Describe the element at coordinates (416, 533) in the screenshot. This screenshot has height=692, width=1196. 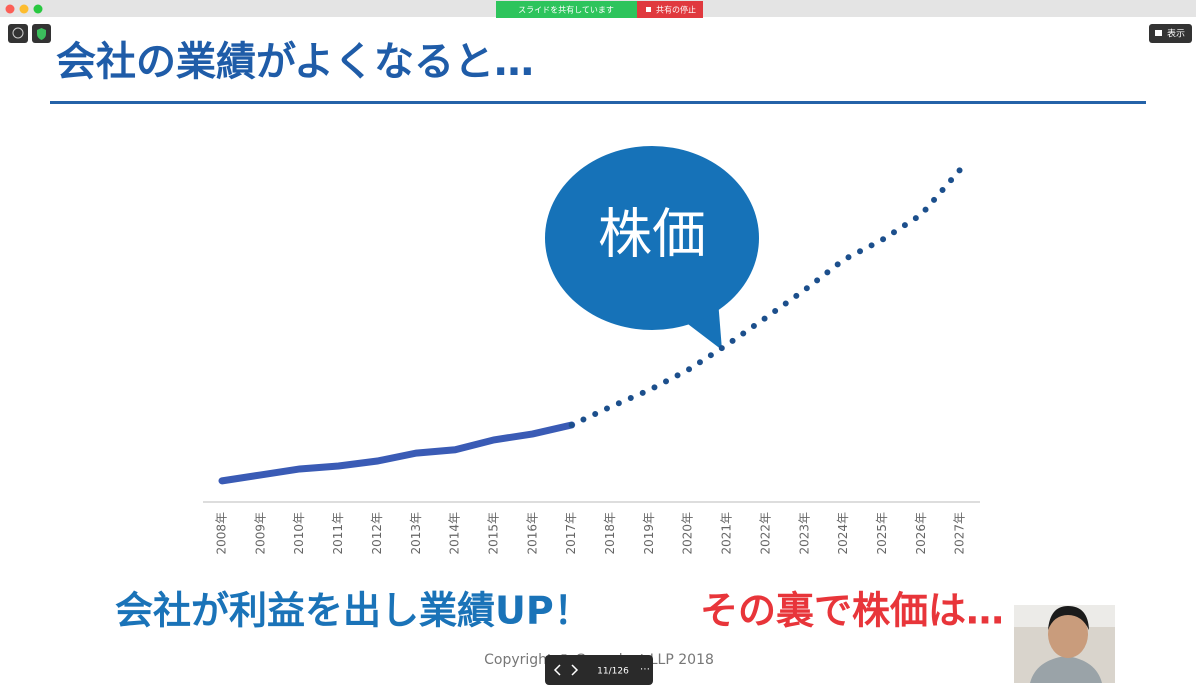
I see `x-tick-label: 2013年` at that location.